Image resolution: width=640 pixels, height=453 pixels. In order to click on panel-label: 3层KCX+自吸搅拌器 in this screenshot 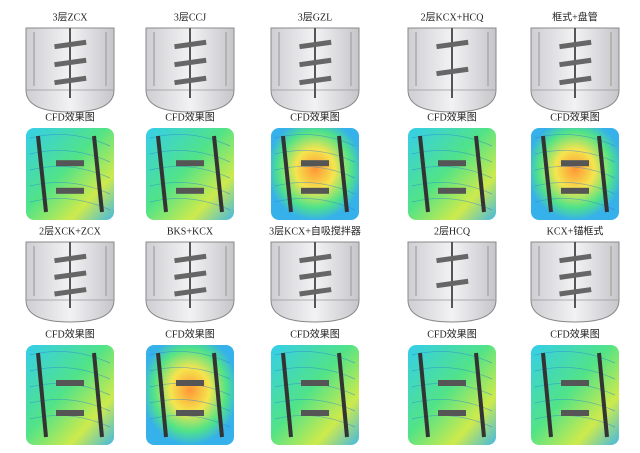, I will do `click(315, 230)`.